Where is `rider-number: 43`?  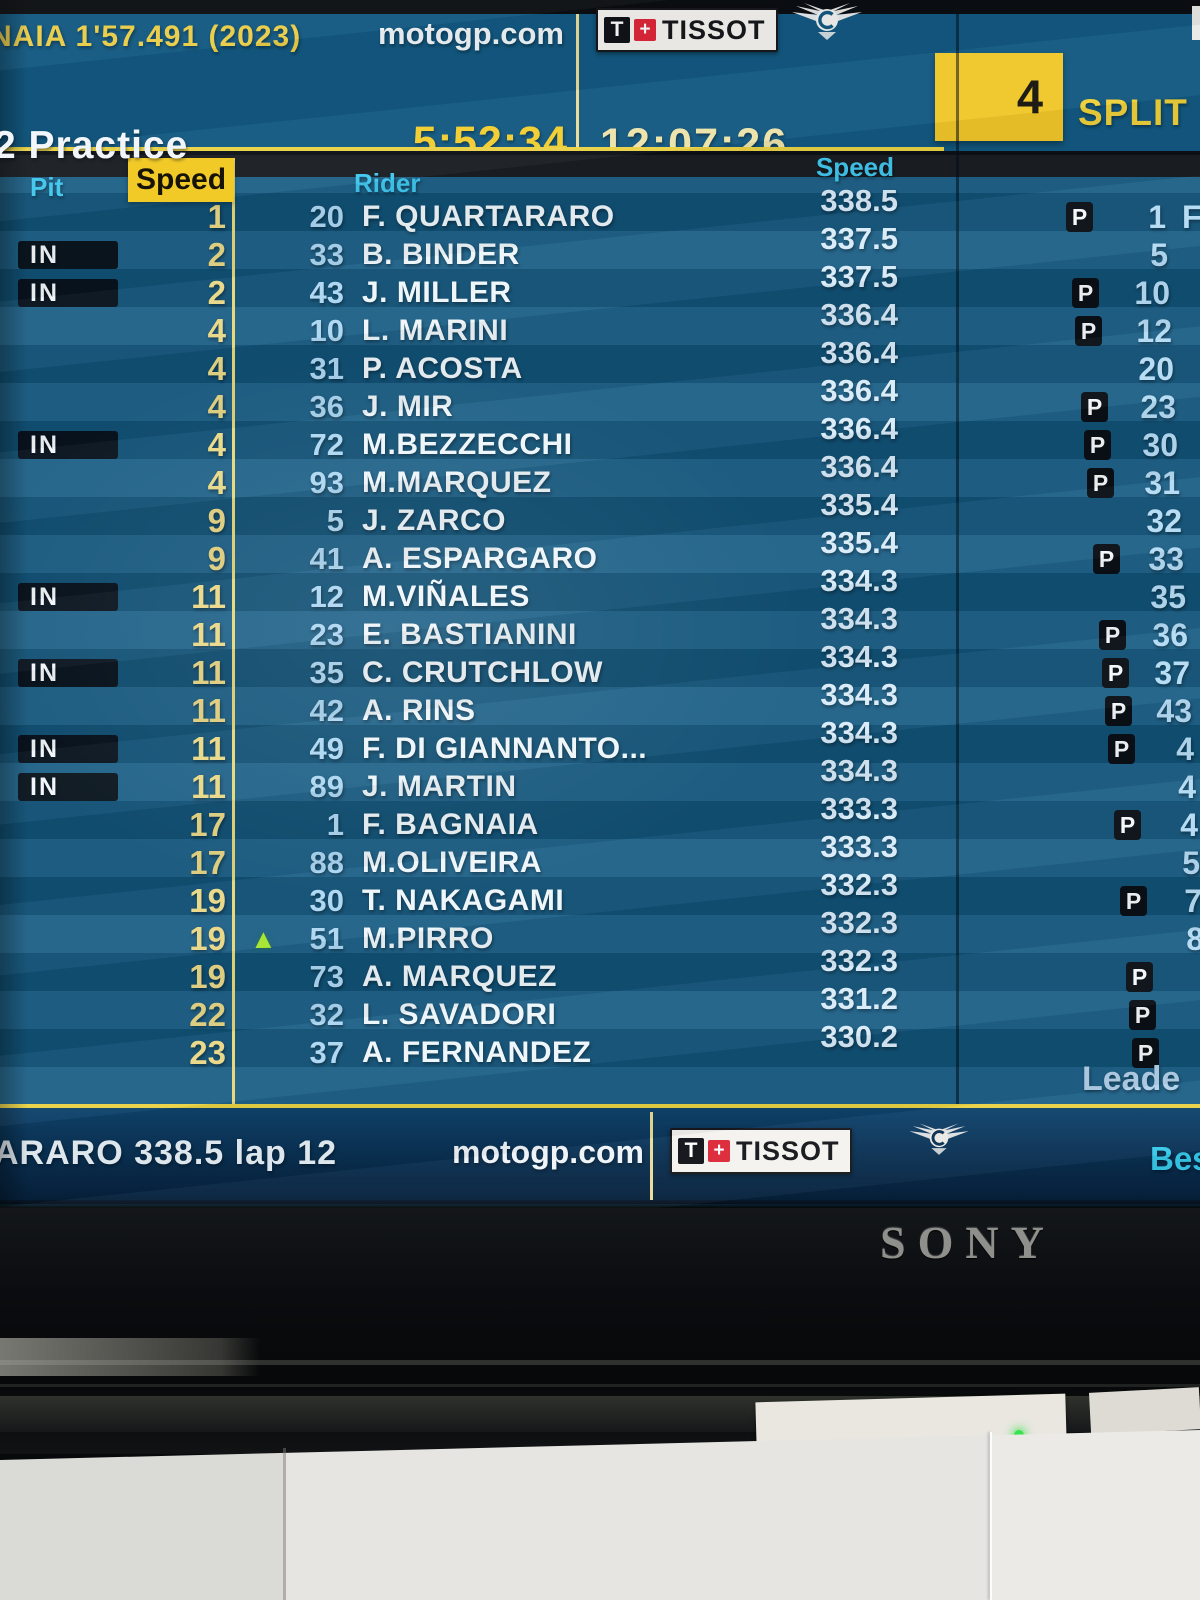
rider-number: 43 is located at coordinates (326, 292).